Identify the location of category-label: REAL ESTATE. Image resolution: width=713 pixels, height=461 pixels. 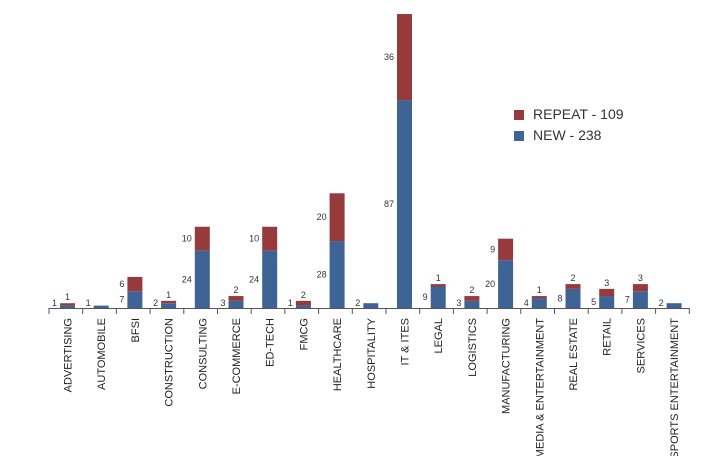
(574, 354).